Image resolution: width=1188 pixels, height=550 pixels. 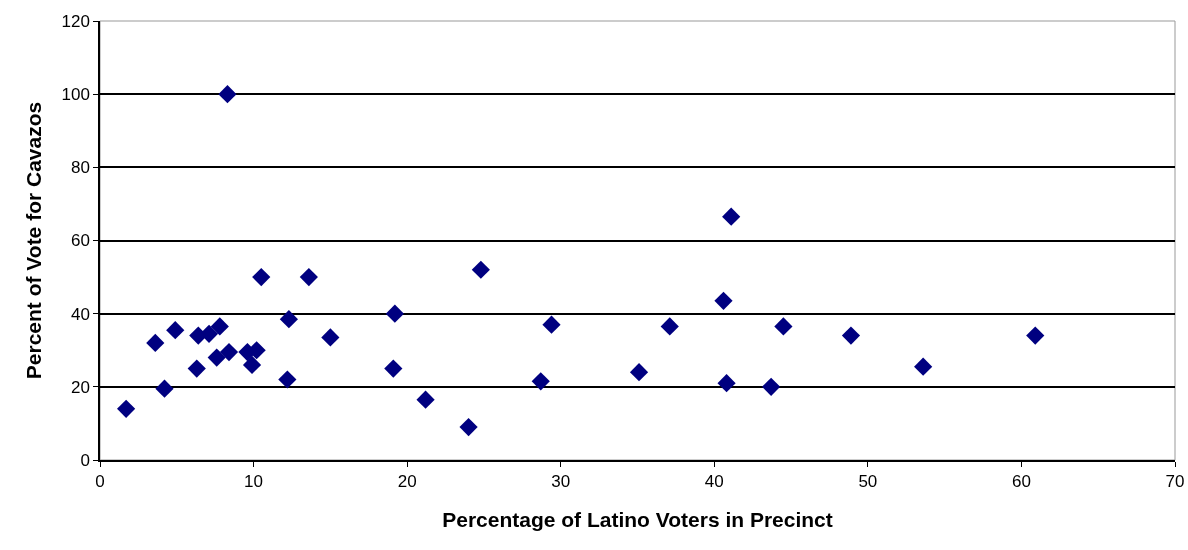 I want to click on y-tick-label: 0, so click(x=85, y=460).